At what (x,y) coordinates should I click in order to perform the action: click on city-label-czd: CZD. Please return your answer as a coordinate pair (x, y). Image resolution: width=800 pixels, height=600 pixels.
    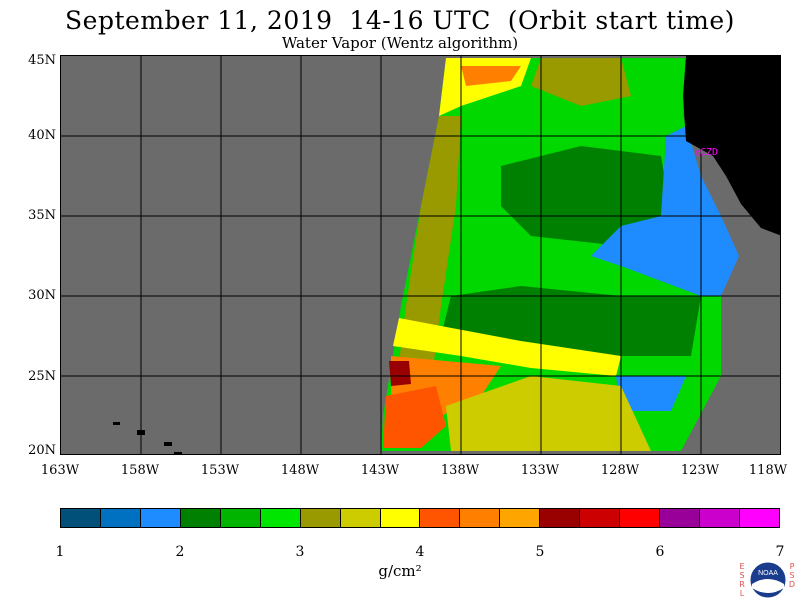
    Looking at the image, I should click on (709, 152).